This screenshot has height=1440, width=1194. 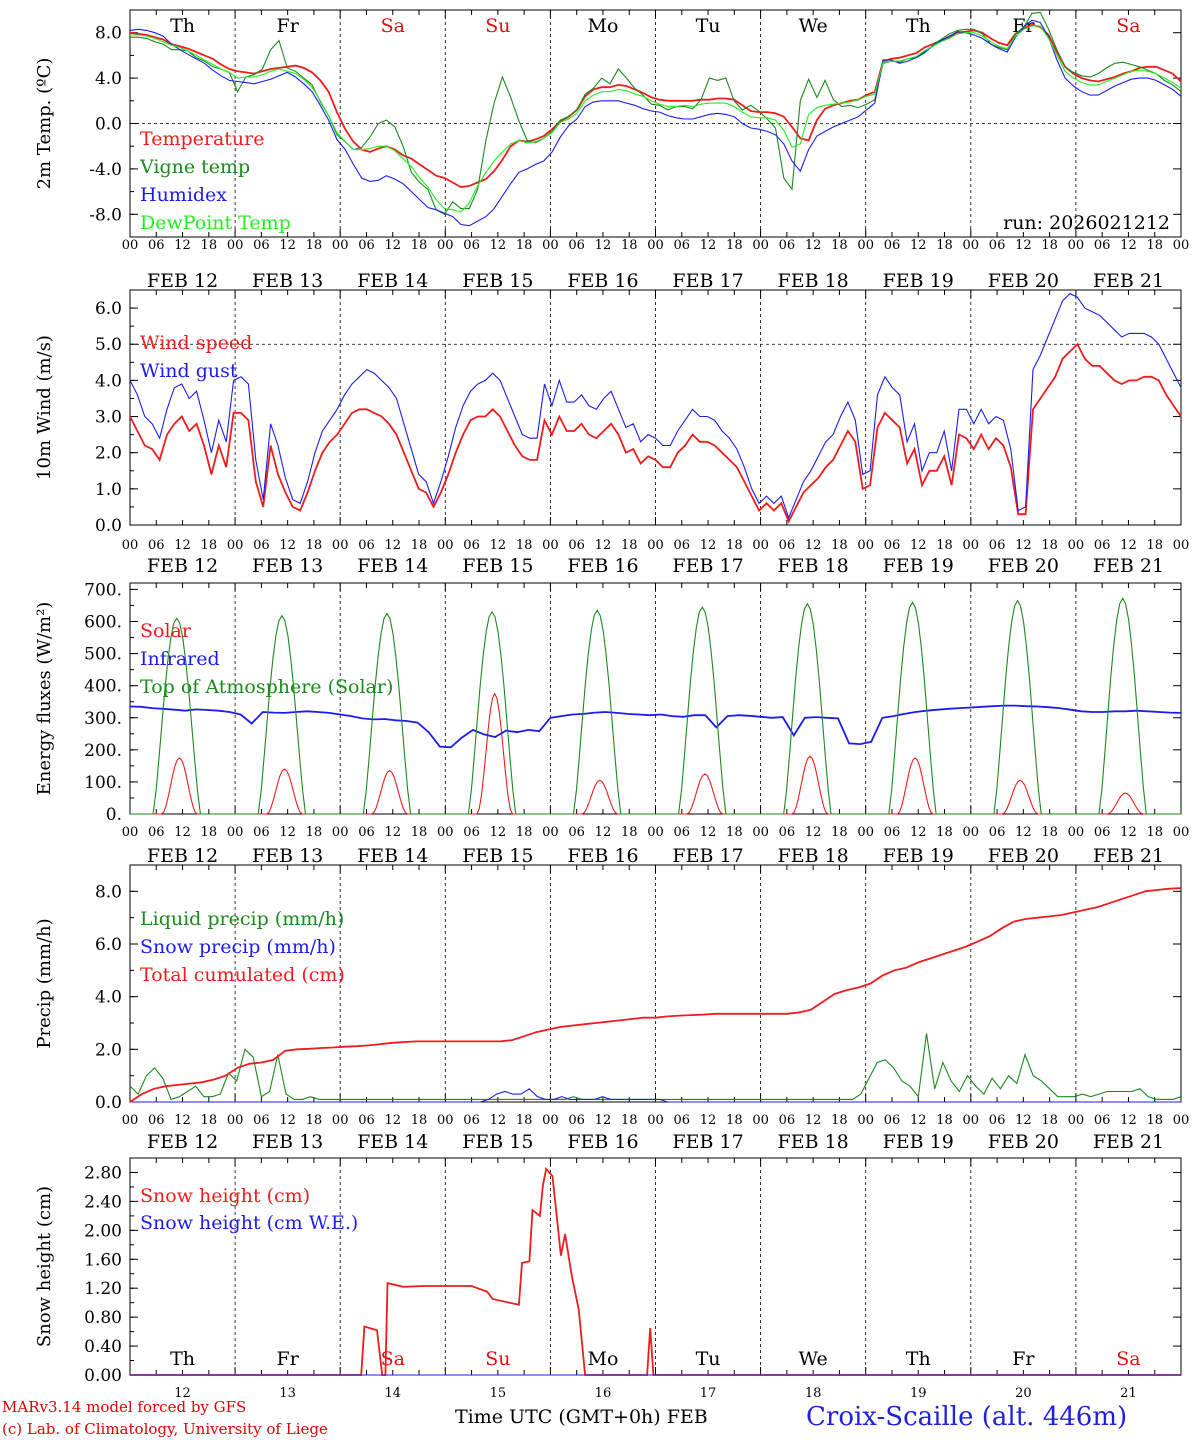 I want to click on date-label: FEB 15, so click(x=497, y=1142).